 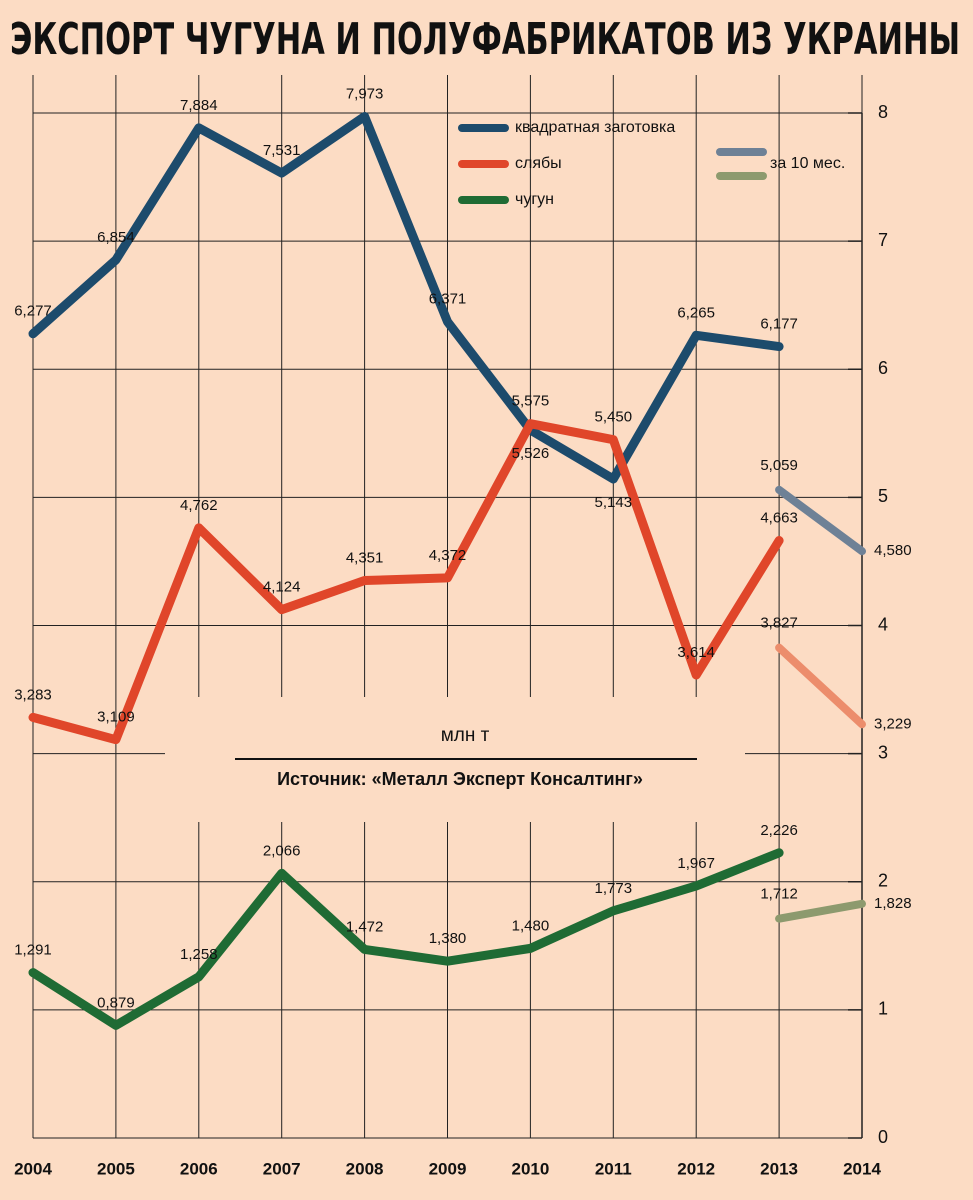 I want to click on data-label: 7,884, so click(x=199, y=105).